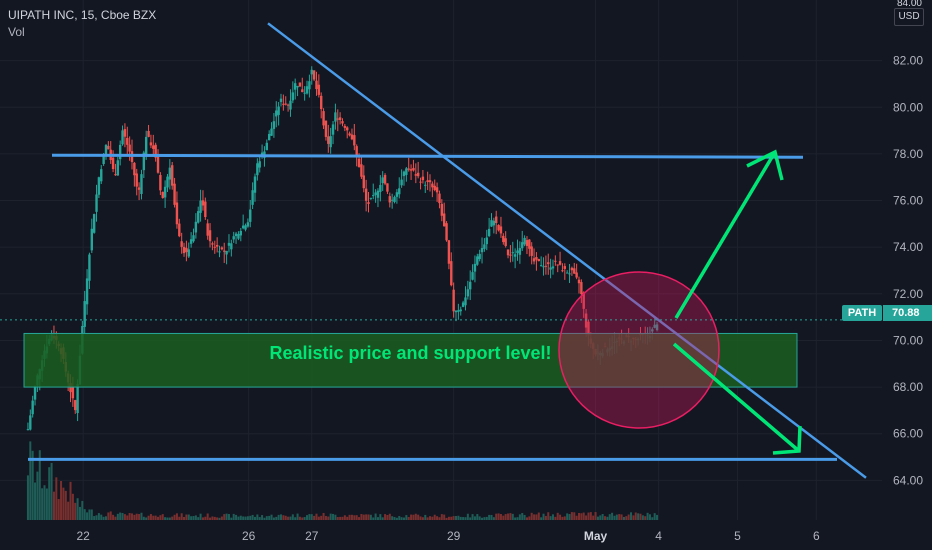 The height and width of the screenshot is (550, 932). I want to click on ticker-price-tag: PATH, so click(862, 313).